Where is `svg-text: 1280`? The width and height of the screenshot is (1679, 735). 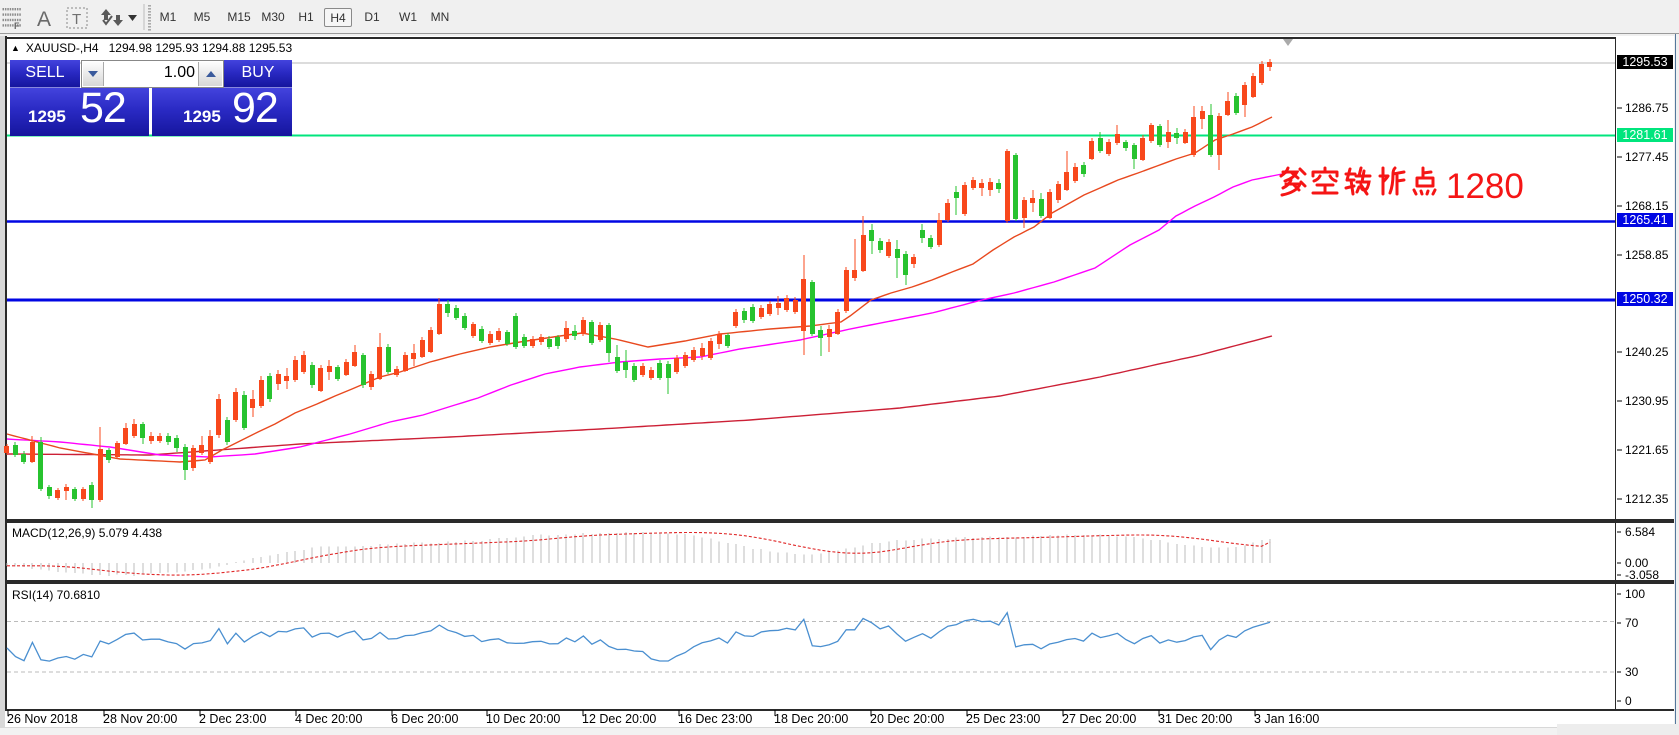
svg-text: 1280 is located at coordinates (1485, 186).